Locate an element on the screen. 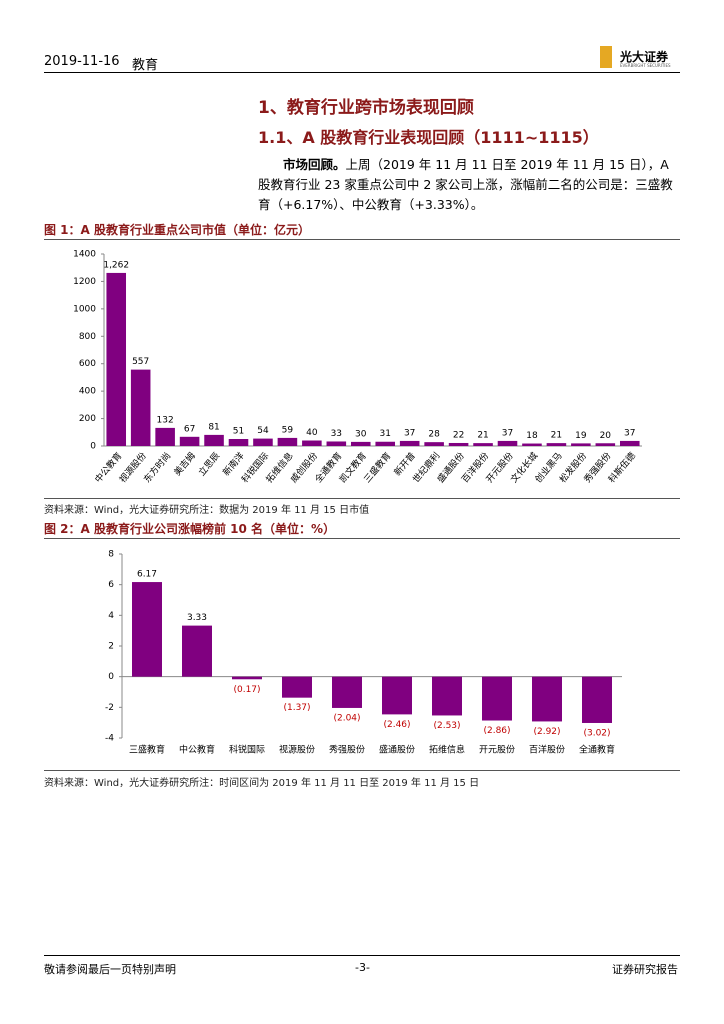  logo-mark is located at coordinates (606, 57).